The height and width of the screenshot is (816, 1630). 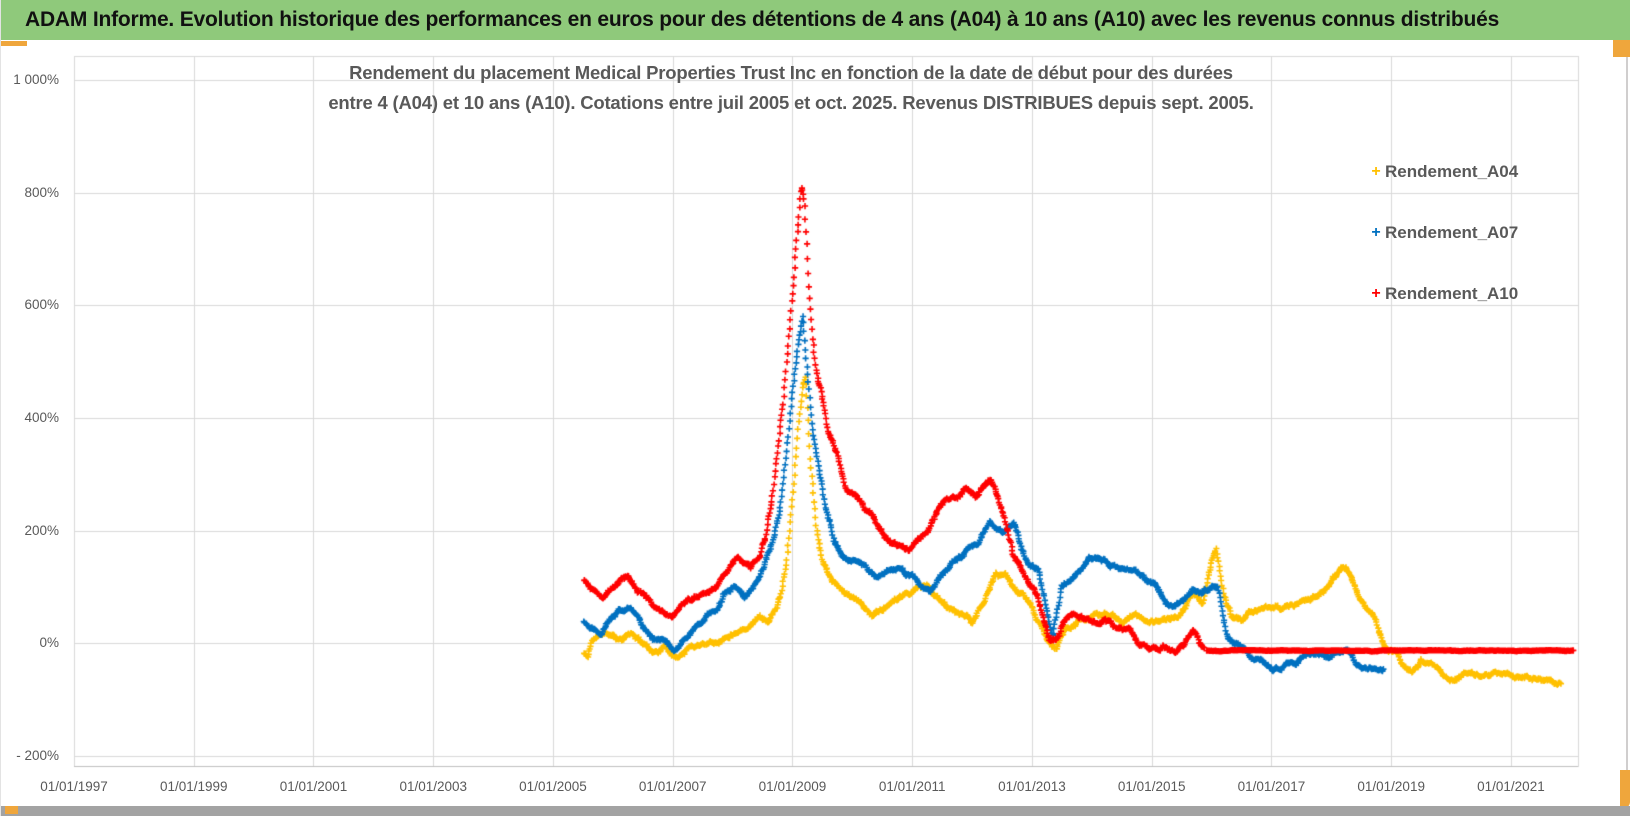 I want to click on x-tick-label: 01/01/2009, so click(x=792, y=786).